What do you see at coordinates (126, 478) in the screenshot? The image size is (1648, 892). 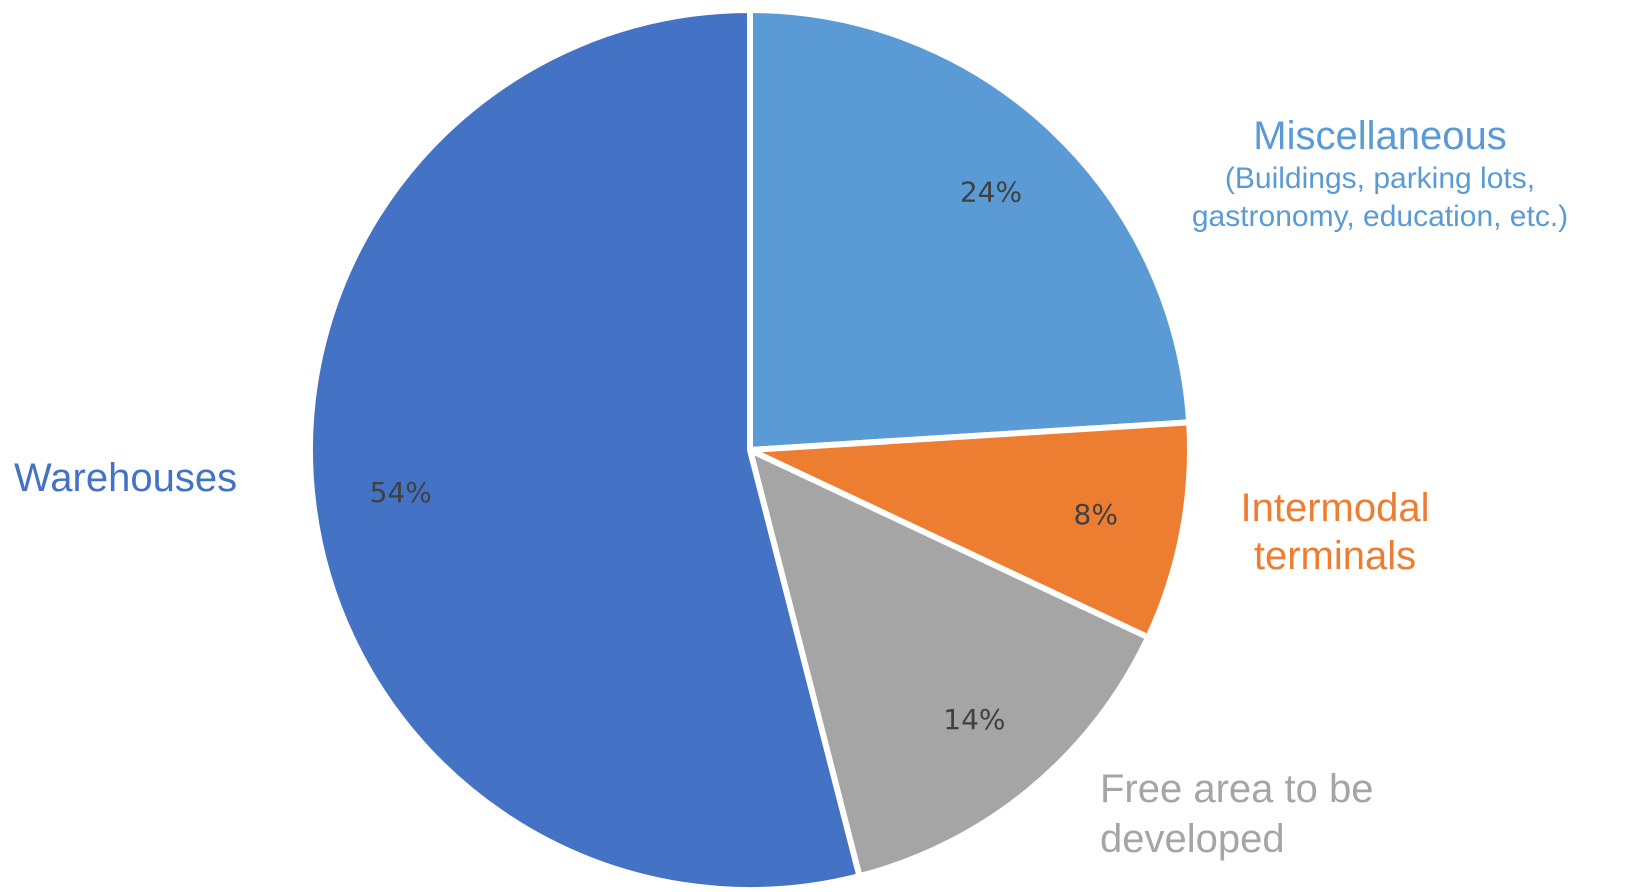 I see `category-label-warehouses: Warehouses` at bounding box center [126, 478].